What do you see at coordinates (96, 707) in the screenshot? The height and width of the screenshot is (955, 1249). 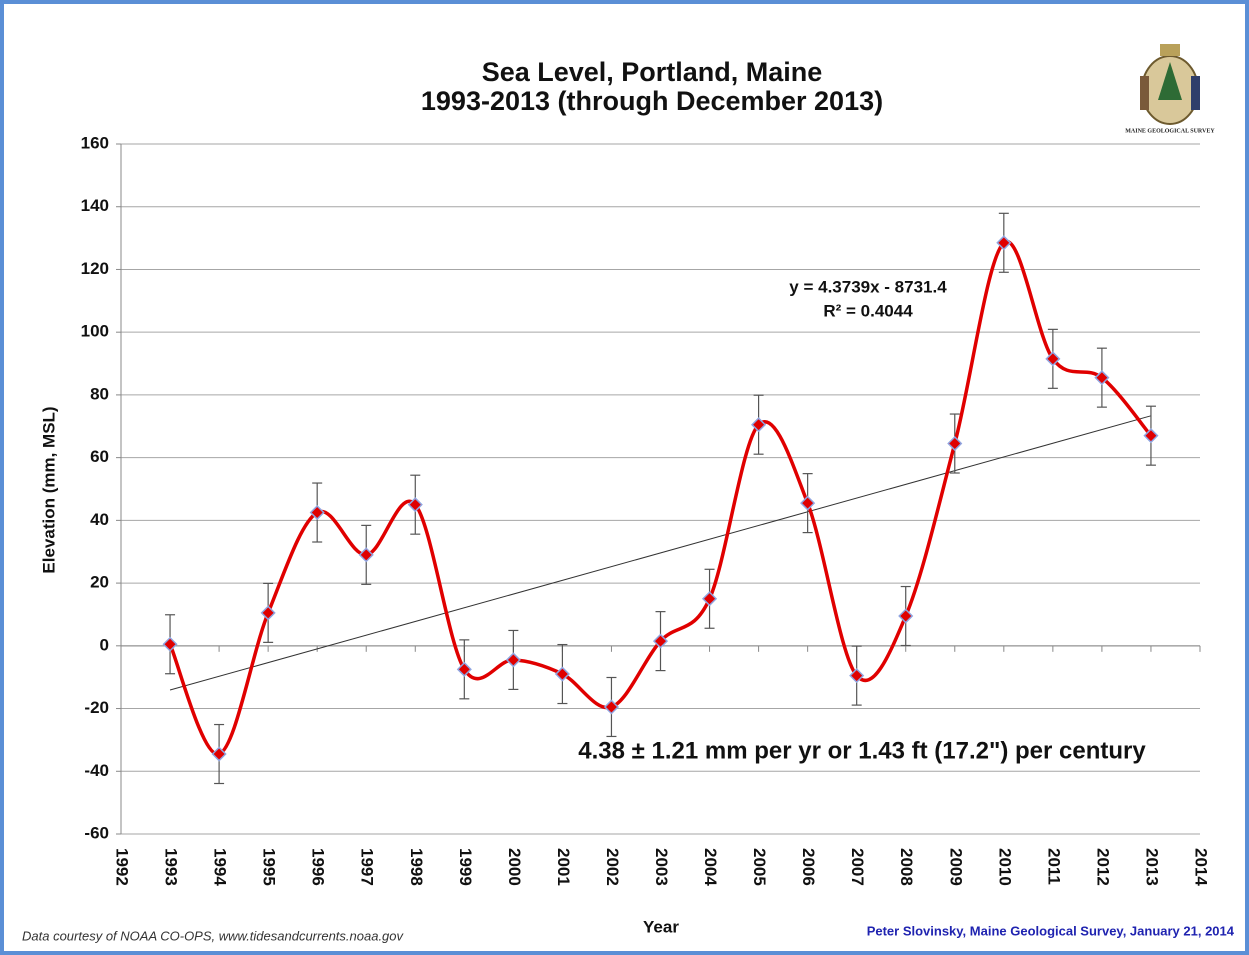 I see `y-tick-label: -20` at bounding box center [96, 707].